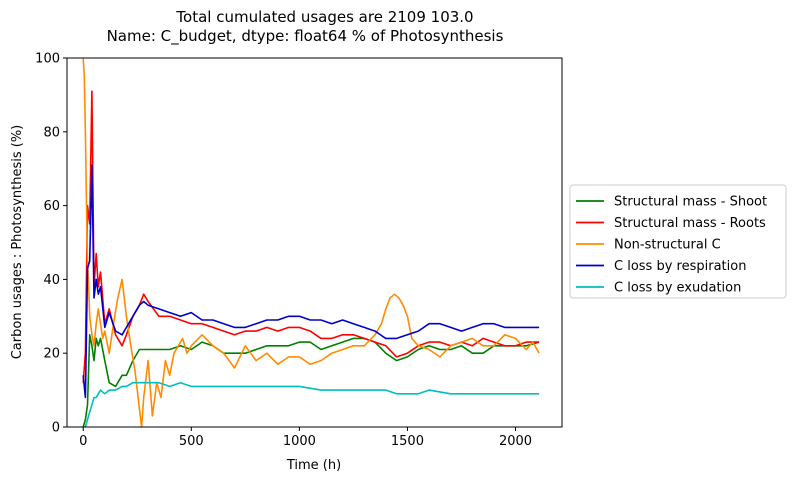  Describe the element at coordinates (51, 280) in the screenshot. I see `y-tick-label: 40` at that location.